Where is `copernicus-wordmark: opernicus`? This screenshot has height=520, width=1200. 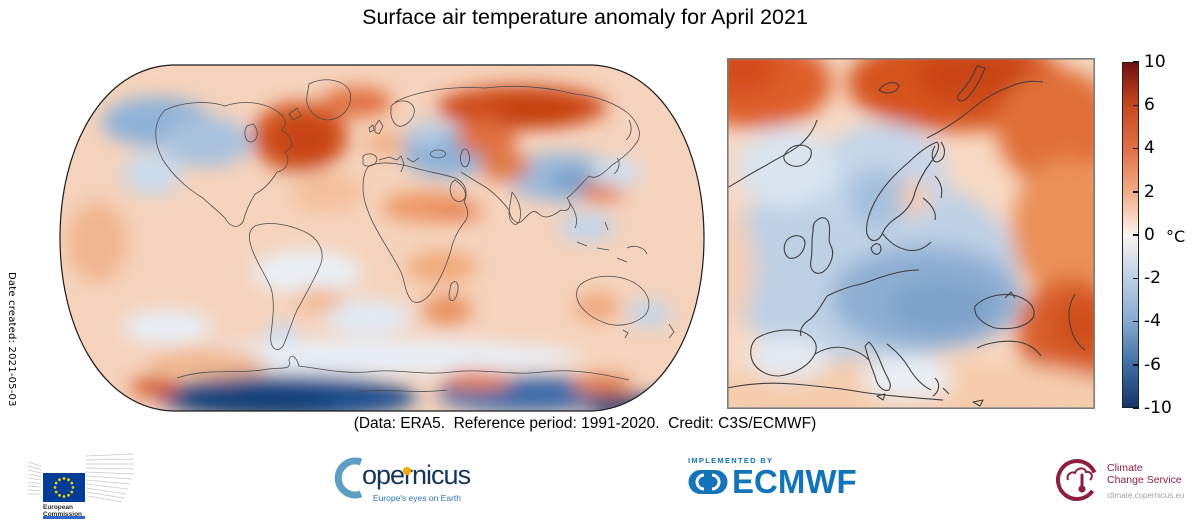 copernicus-wordmark: opernicus is located at coordinates (416, 475).